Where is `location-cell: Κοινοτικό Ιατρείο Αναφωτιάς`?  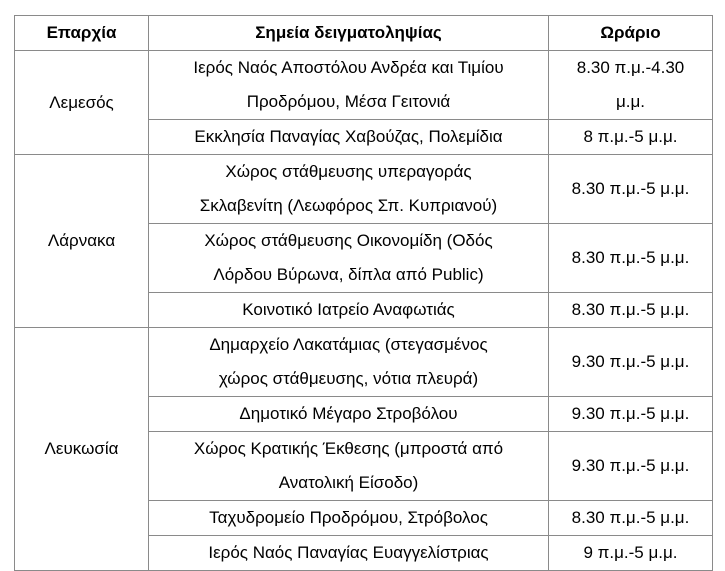
location-cell: Κοινοτικό Ιατρείο Αναφωτιάς is located at coordinates (348, 310).